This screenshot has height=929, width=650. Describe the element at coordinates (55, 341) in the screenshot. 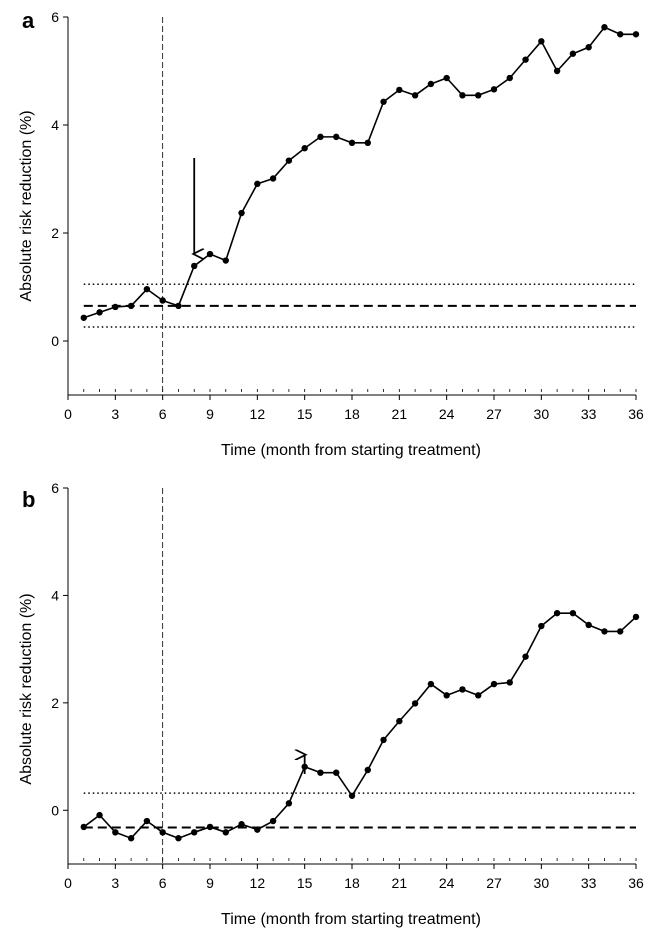

I see `y-tick-label-a: 0` at that location.